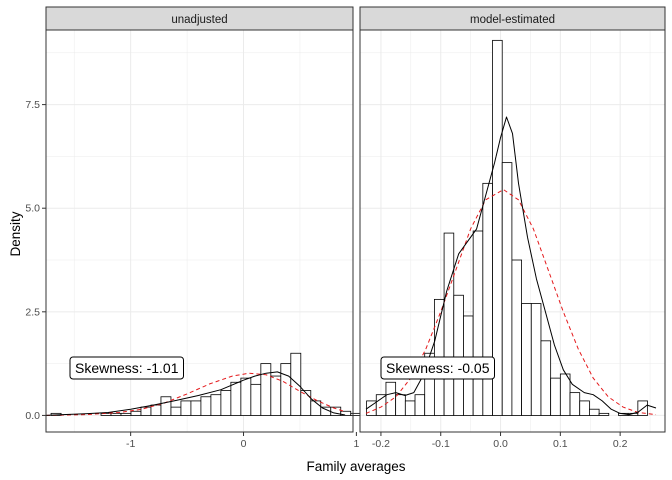  Describe the element at coordinates (355, 466) in the screenshot. I see `x-axis-title: Family averages` at that location.